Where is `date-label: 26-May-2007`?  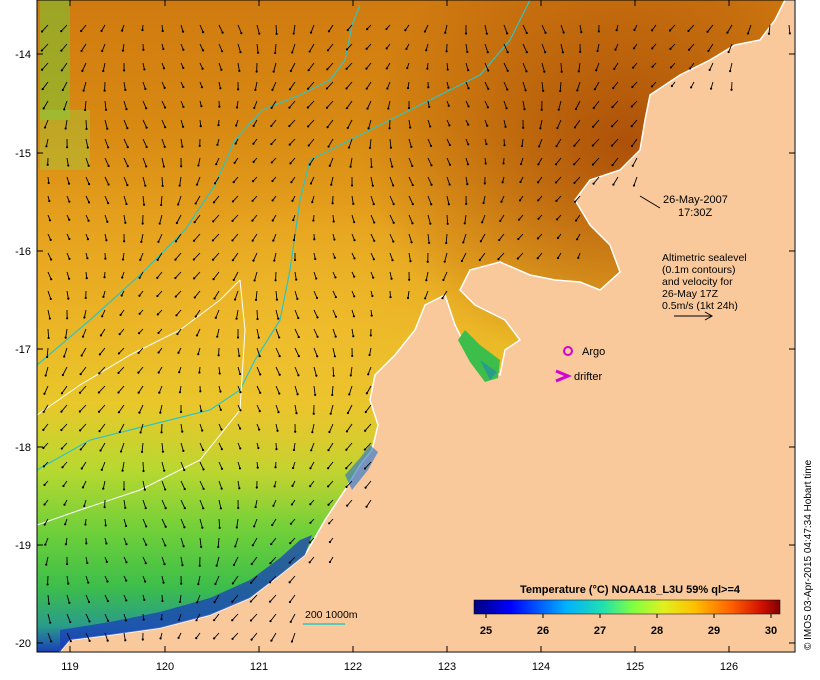 date-label: 26-May-2007 is located at coordinates (695, 200).